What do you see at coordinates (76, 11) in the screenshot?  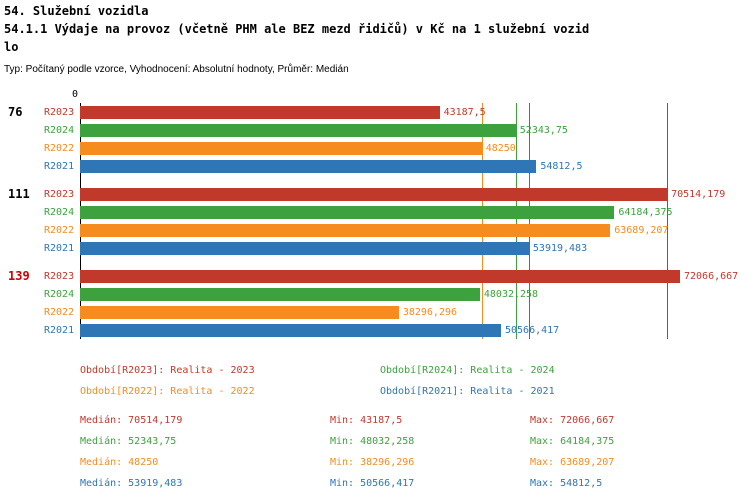 I see `section-title: 54. Služební vozidla` at bounding box center [76, 11].